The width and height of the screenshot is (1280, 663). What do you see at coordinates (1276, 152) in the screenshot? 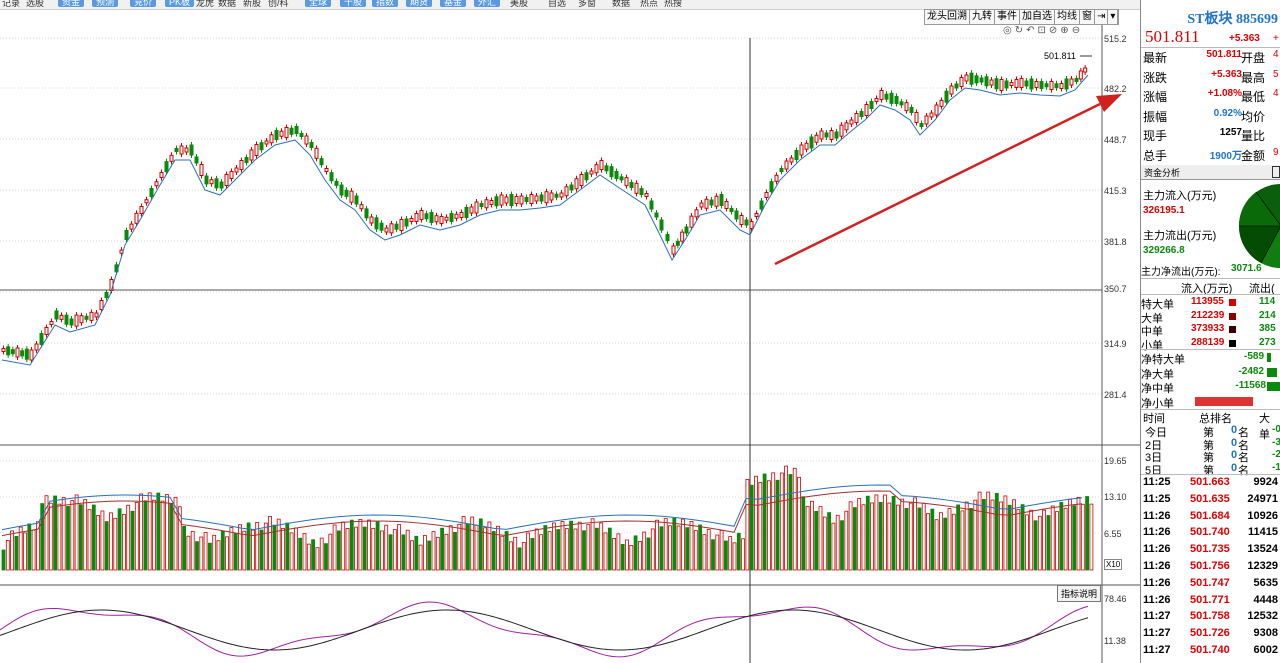
I see `quote-value-2: 9` at bounding box center [1276, 152].